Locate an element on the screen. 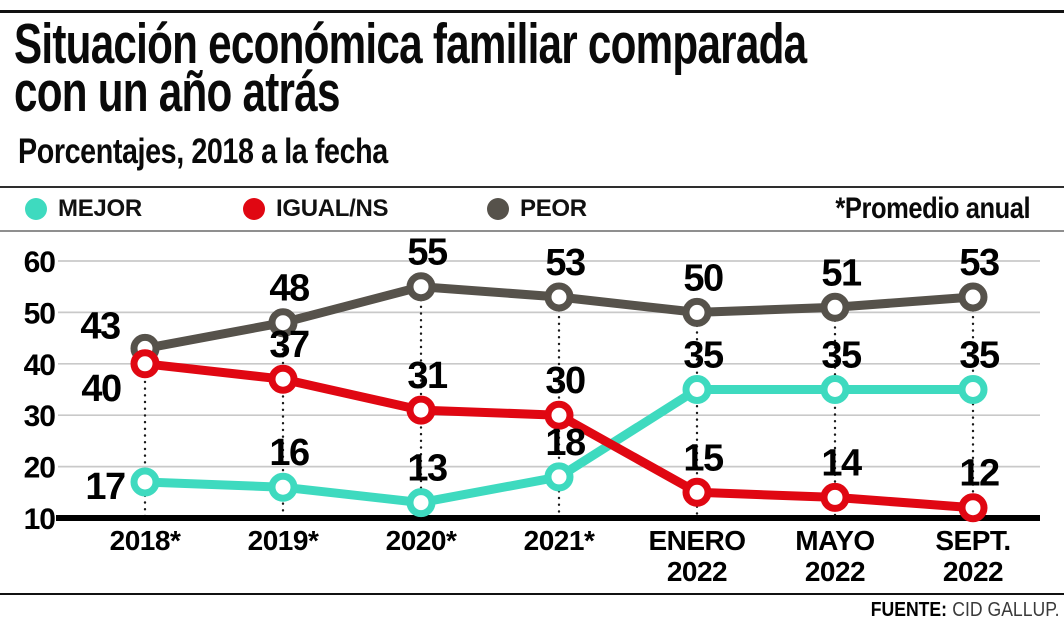 The width and height of the screenshot is (1064, 627). legend-item-igual-ns: IGUAL/NS is located at coordinates (316, 209).